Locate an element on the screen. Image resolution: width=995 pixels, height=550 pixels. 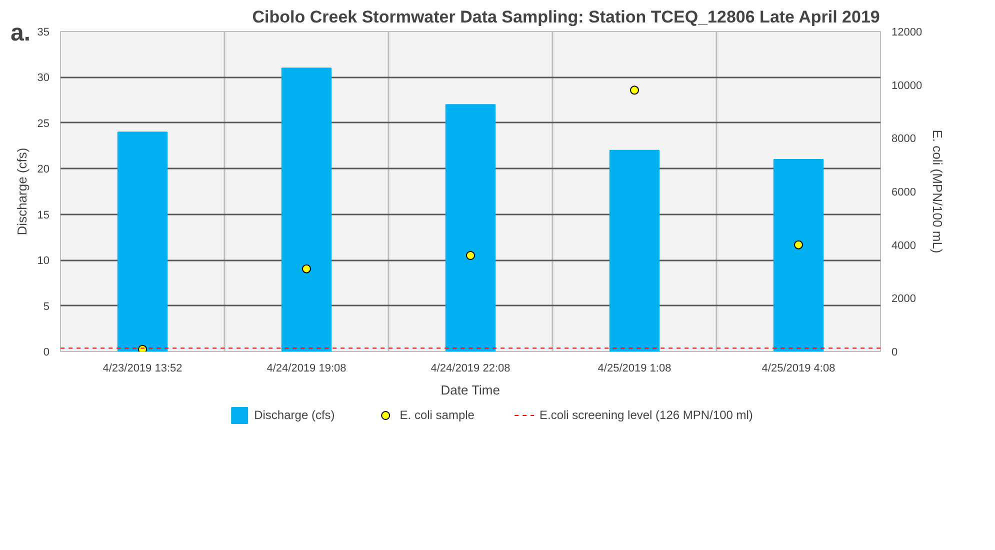
y-tick-label: 5 is located at coordinates (46, 306).